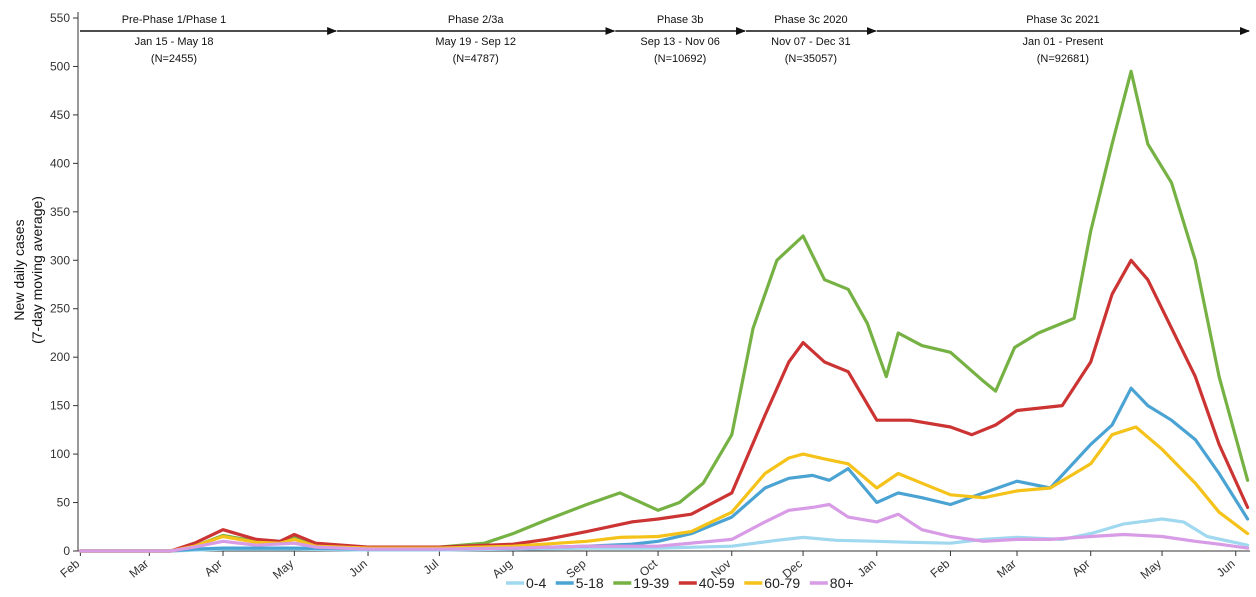 This screenshot has height=597, width=1256. What do you see at coordinates (60, 115) in the screenshot?
I see `y-tick-label: 450` at bounding box center [60, 115].